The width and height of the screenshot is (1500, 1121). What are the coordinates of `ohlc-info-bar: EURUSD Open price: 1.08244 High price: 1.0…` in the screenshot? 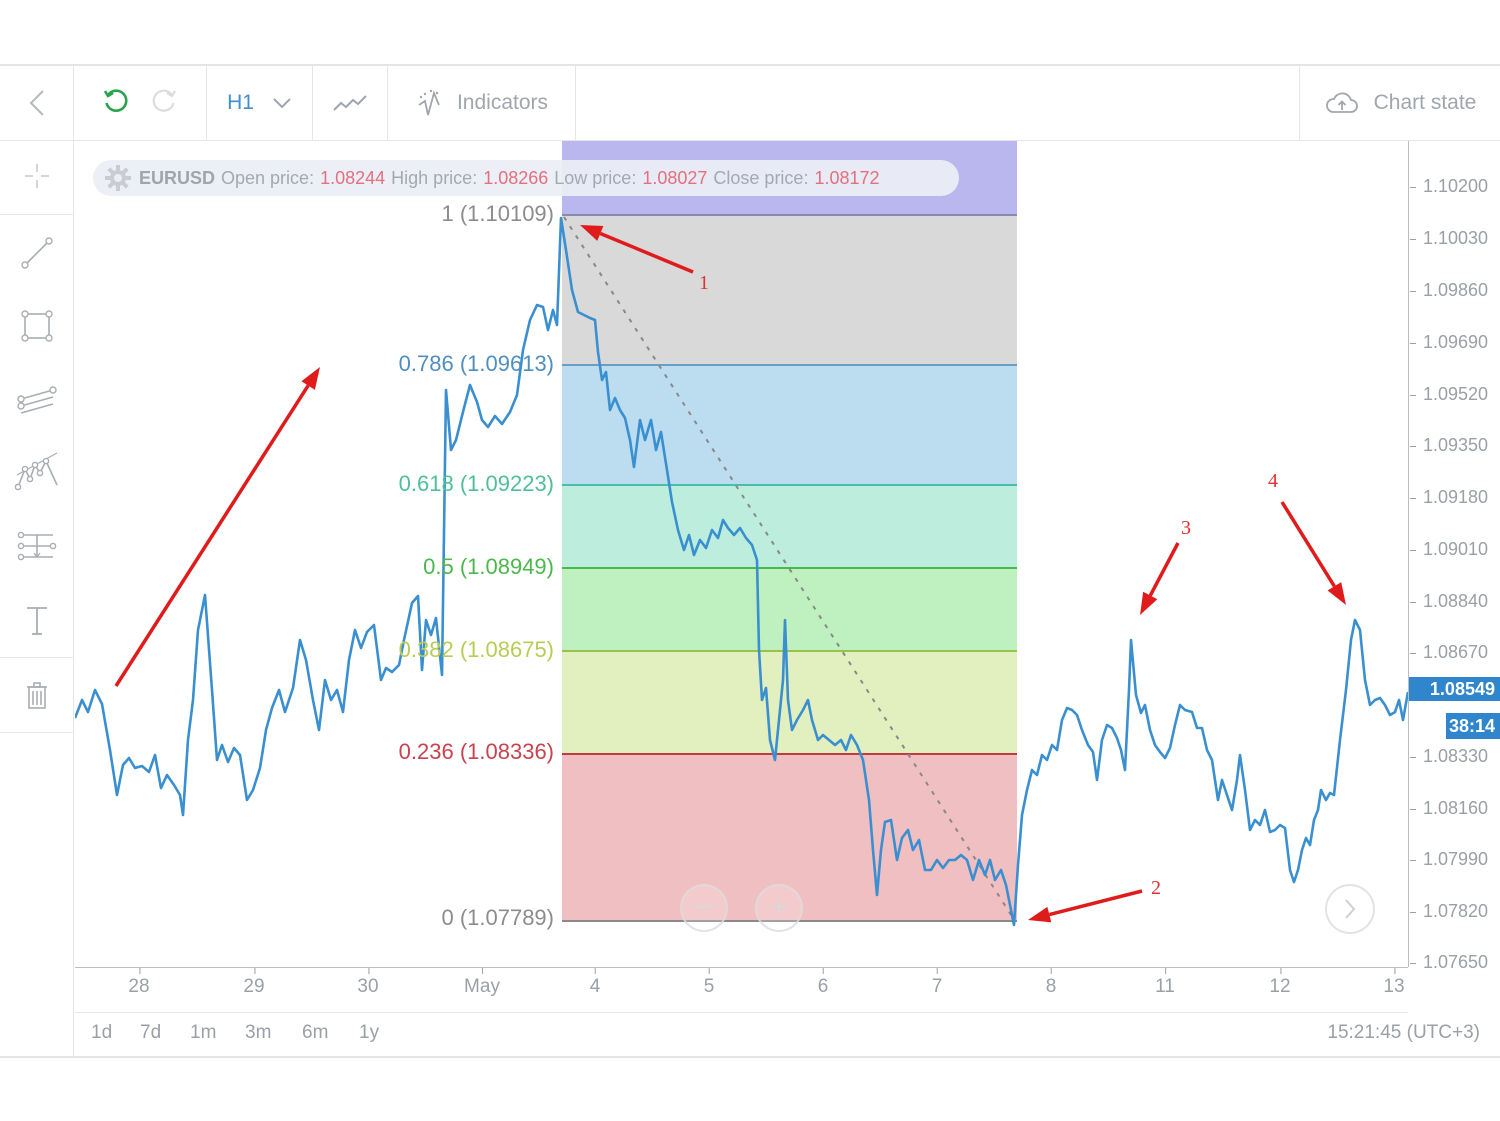 It's located at (526, 178).